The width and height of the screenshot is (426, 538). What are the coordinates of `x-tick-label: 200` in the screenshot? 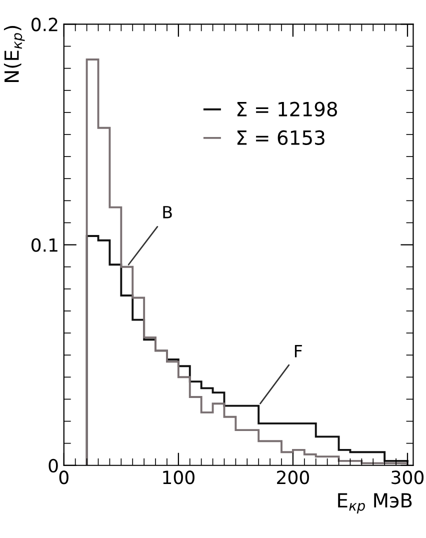 It's located at (293, 477).